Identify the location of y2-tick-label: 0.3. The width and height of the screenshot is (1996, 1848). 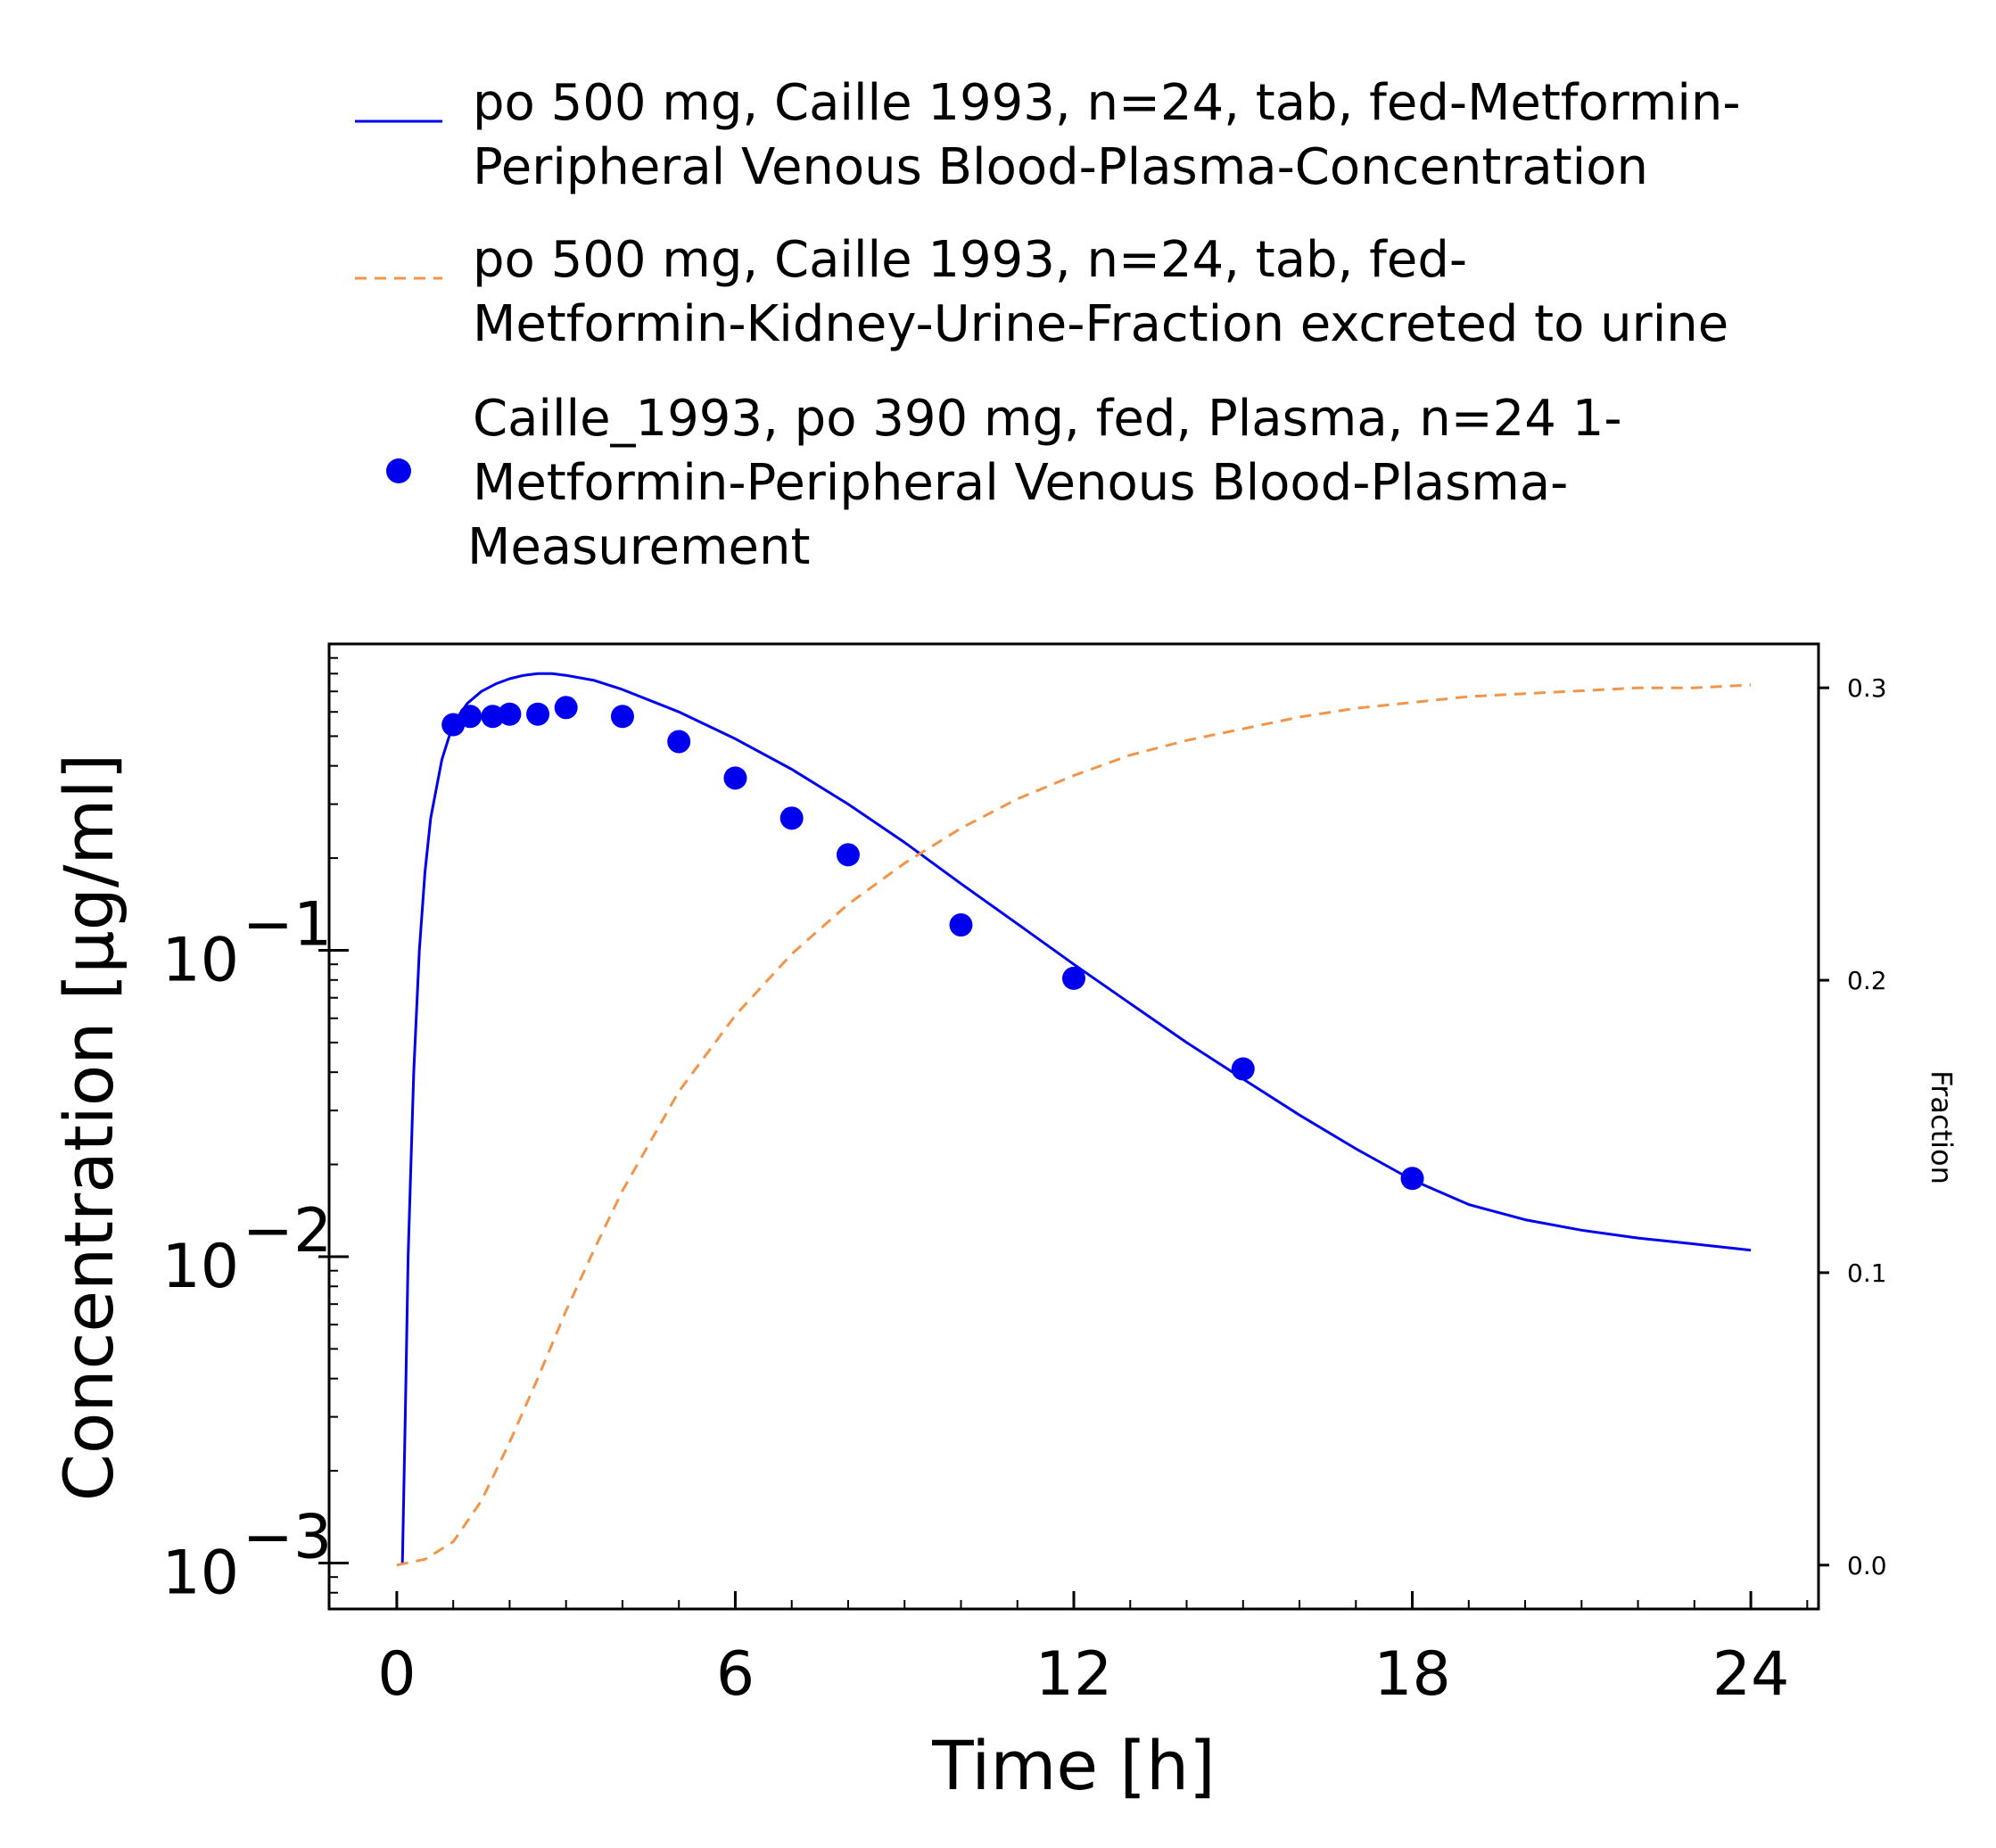
(1867, 688).